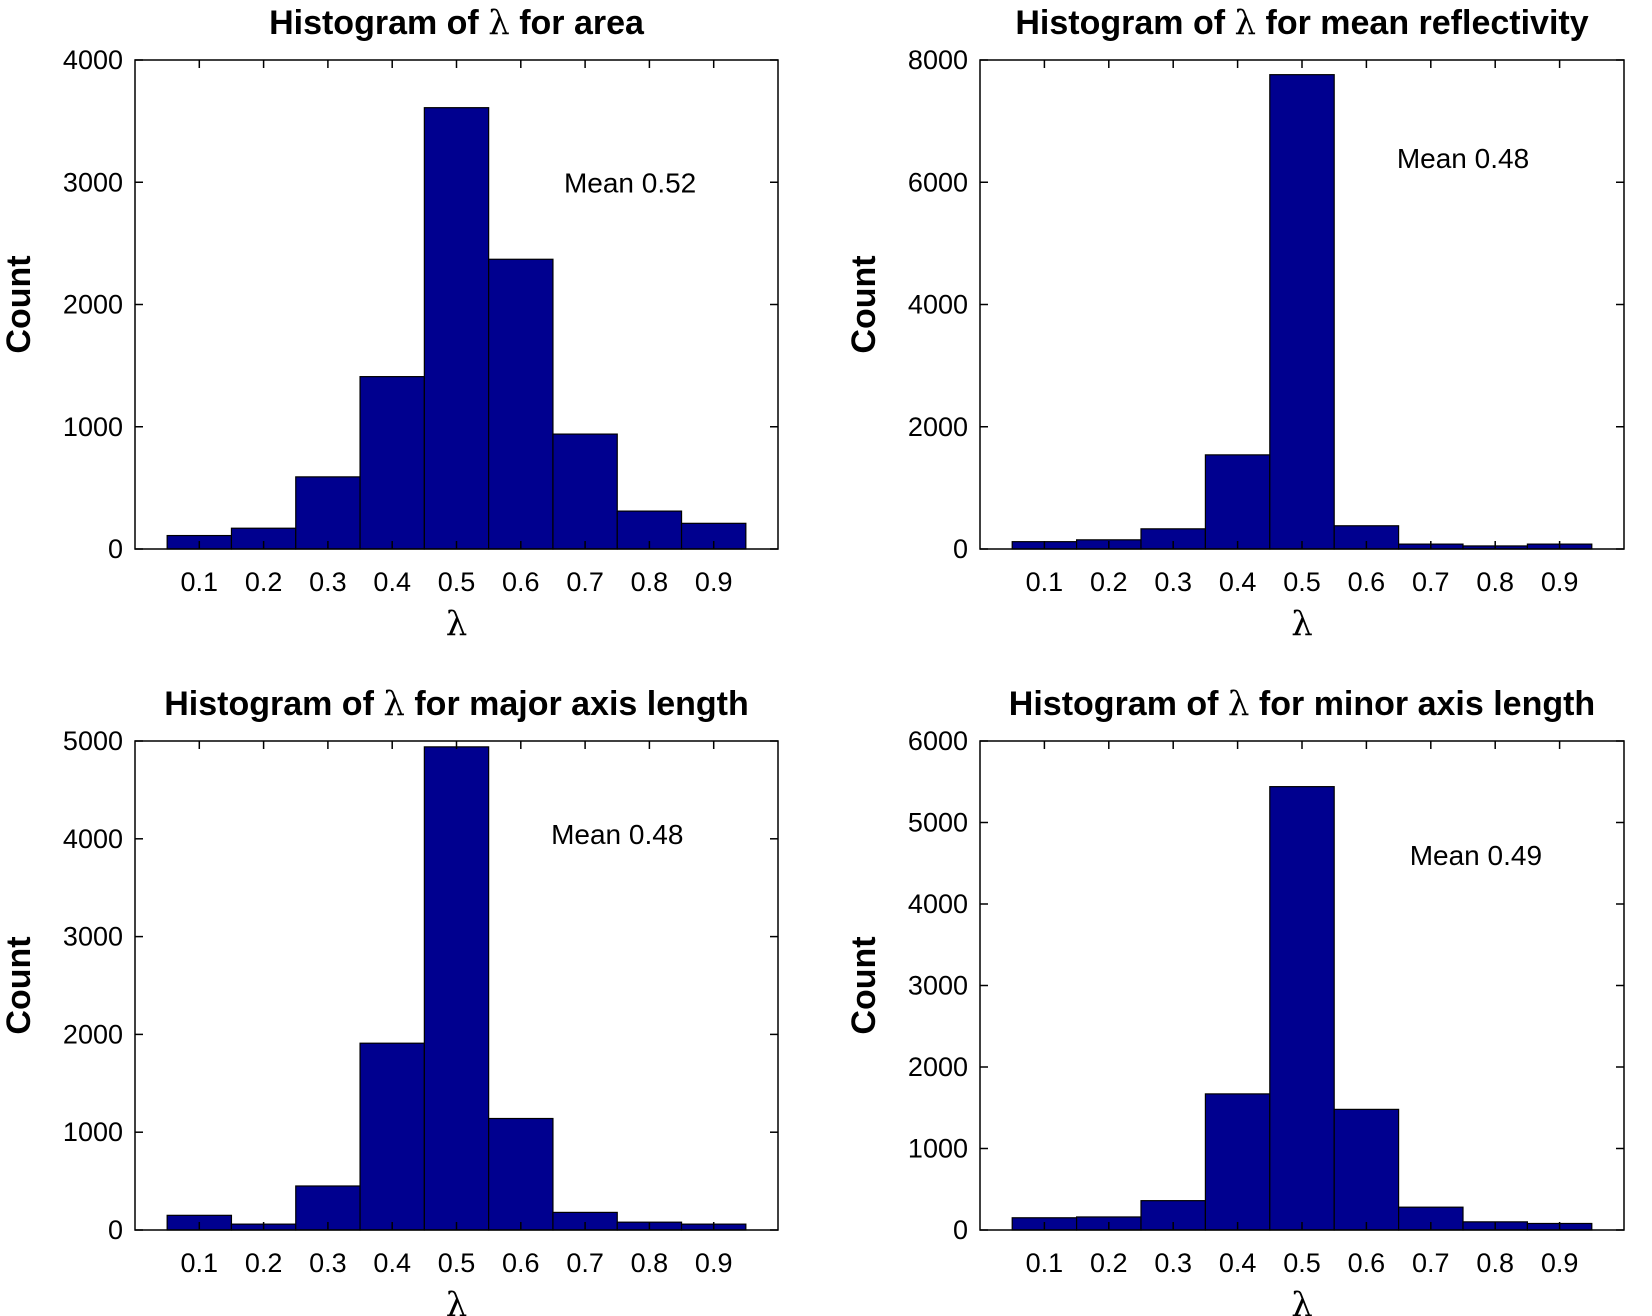 The width and height of the screenshot is (1652, 1316). What do you see at coordinates (938, 60) in the screenshot?
I see `y-tick-label: 8000` at bounding box center [938, 60].